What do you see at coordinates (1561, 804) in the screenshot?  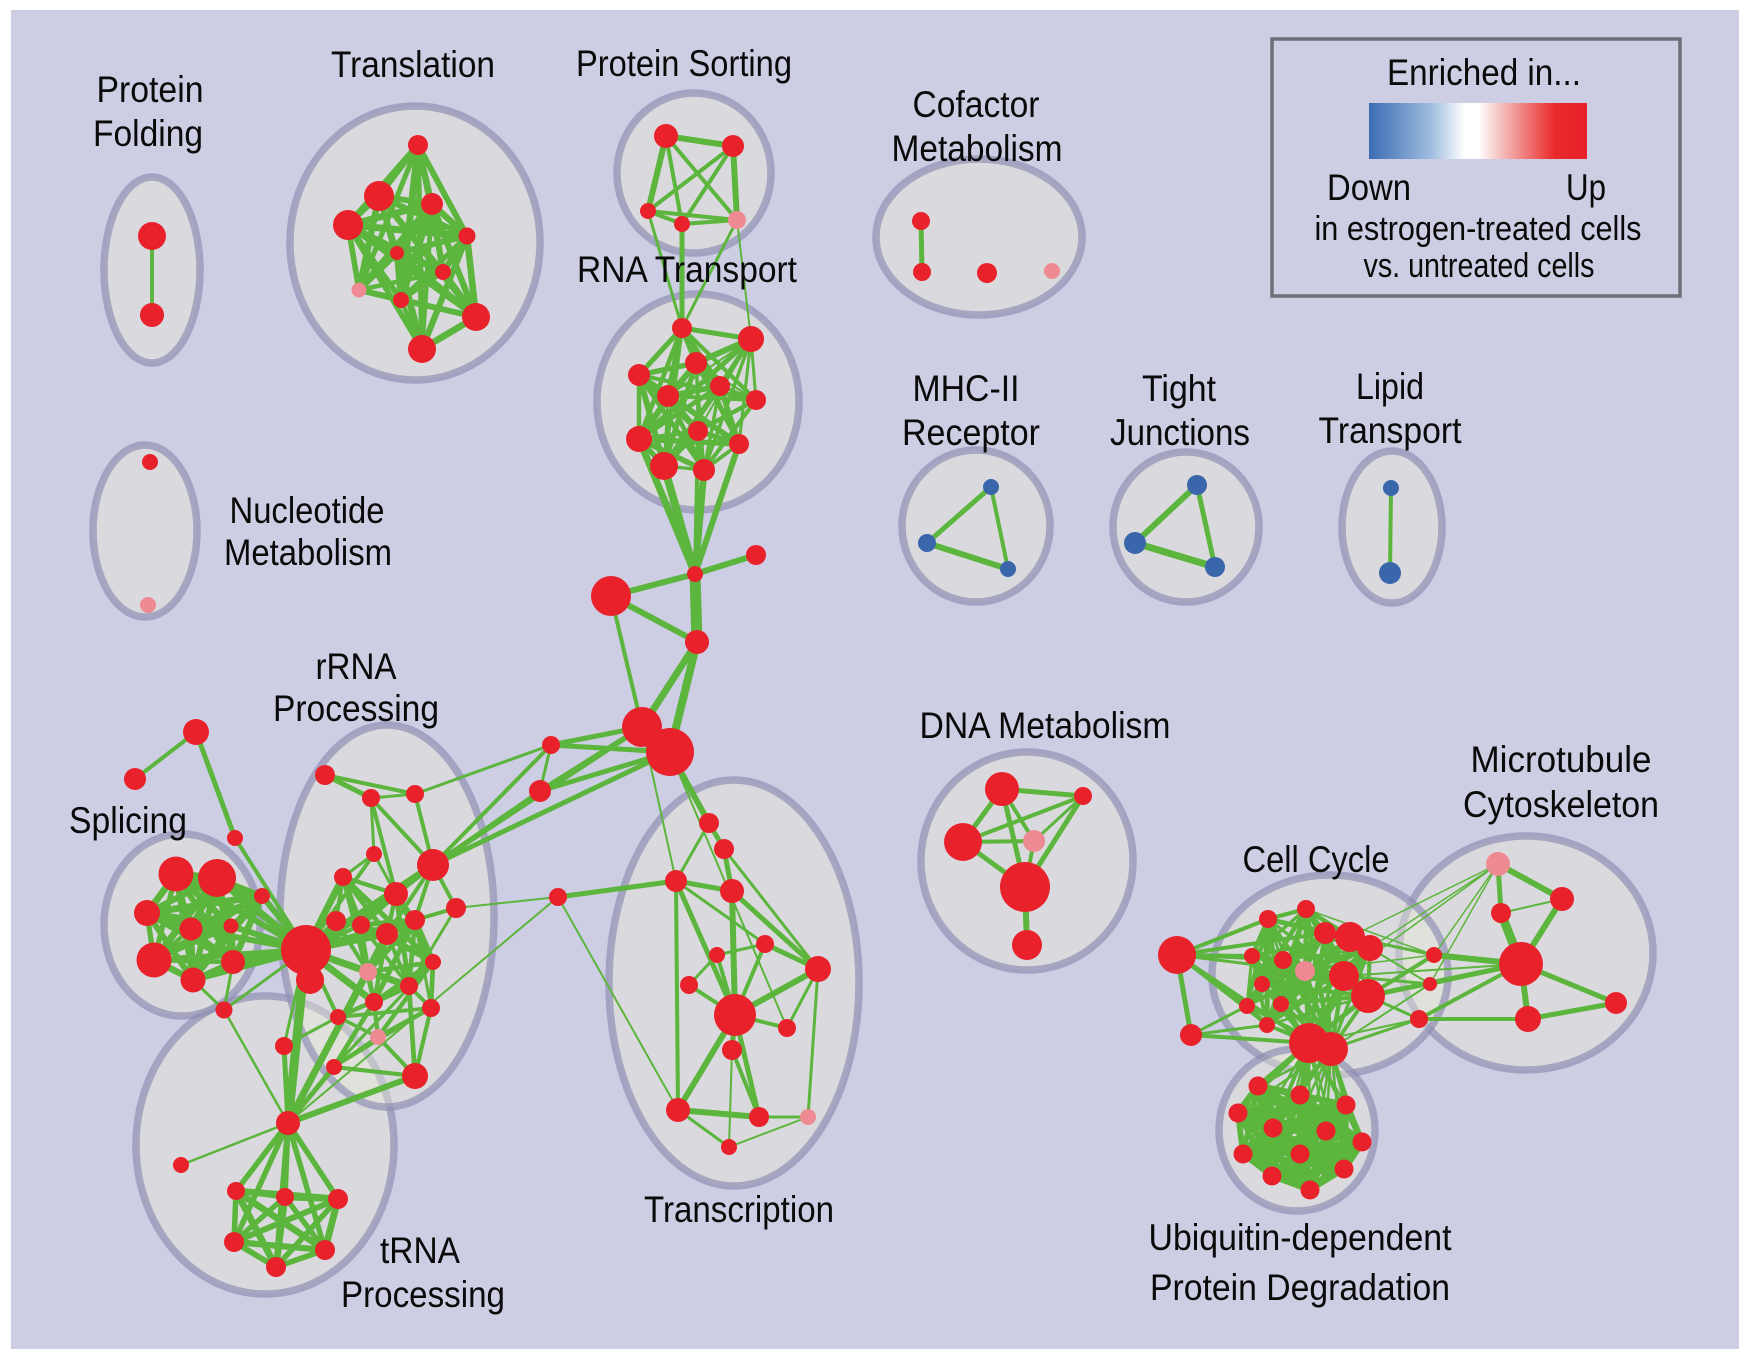 I see `svg-text: Cytoskeleton` at bounding box center [1561, 804].